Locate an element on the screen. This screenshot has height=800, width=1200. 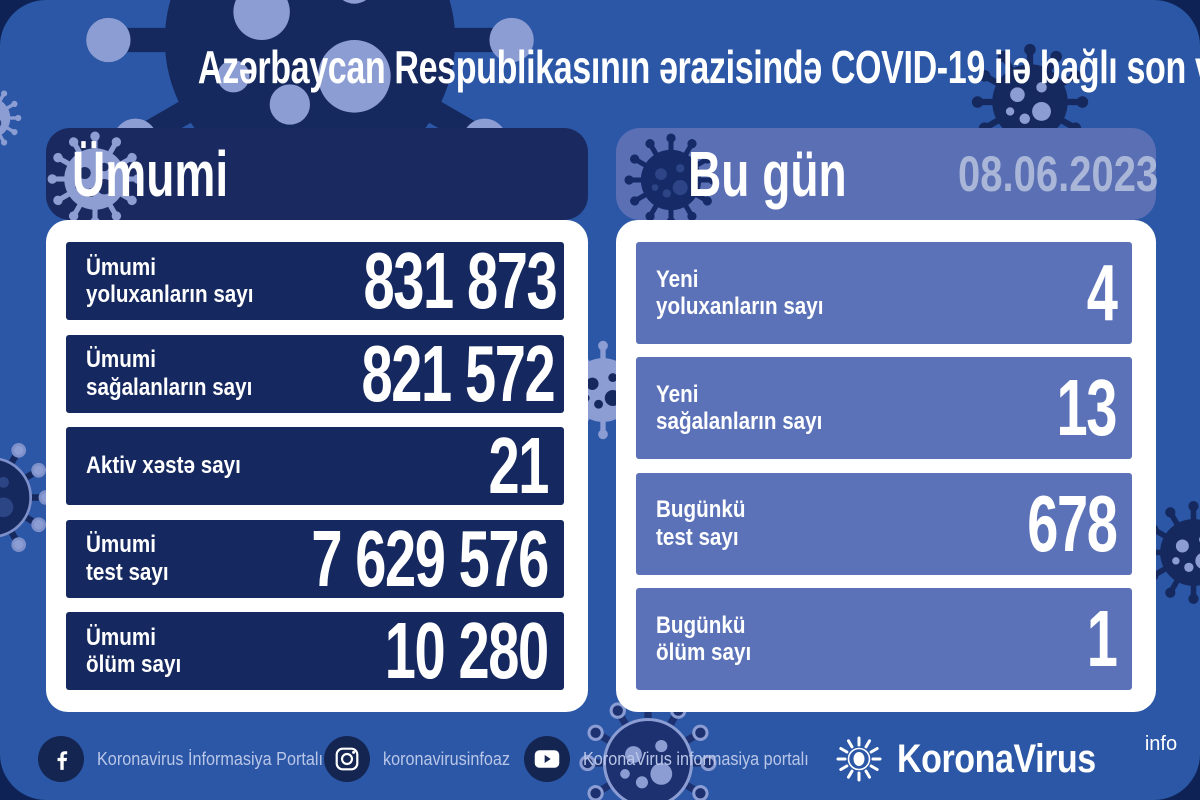
row-active-cases: Aktiv xəstə sayı 21 is located at coordinates (315, 465).